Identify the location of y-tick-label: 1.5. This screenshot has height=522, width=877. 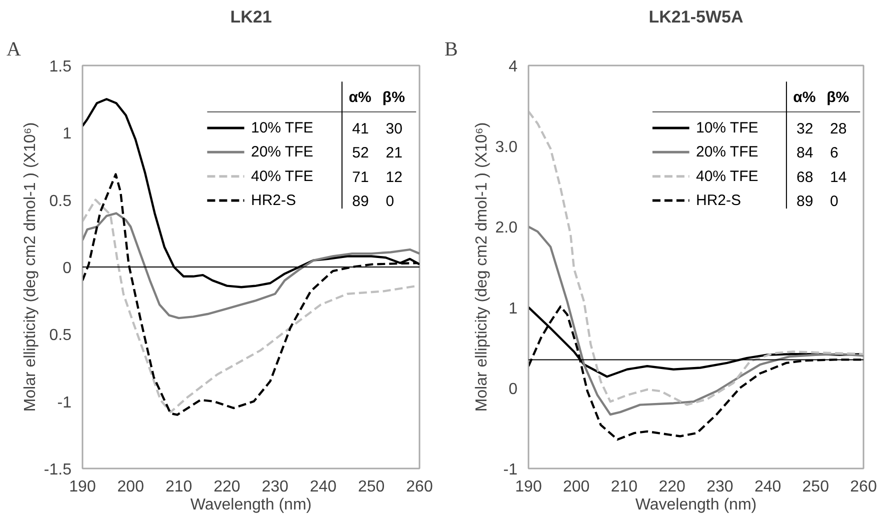
(60, 67).